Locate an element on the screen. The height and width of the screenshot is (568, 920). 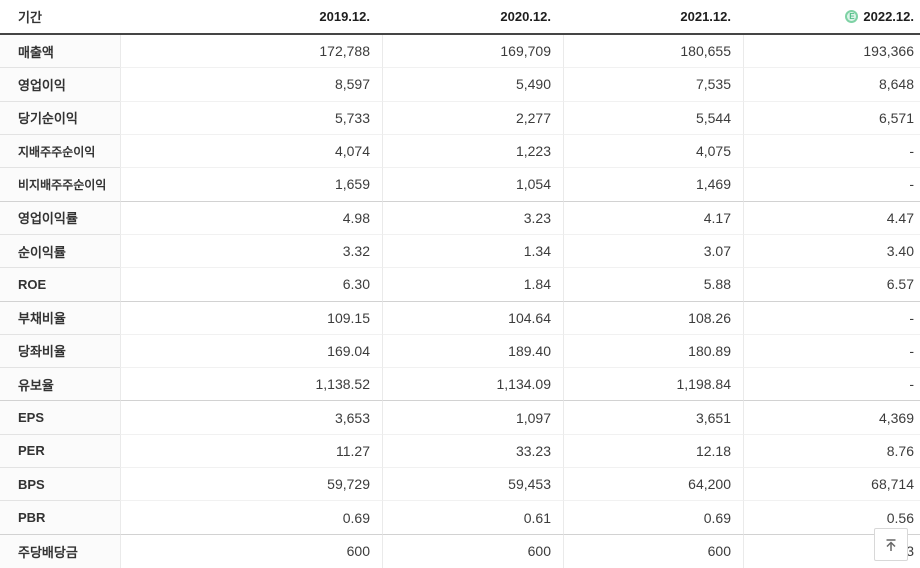
table-row-quick-ratio: 당좌비율 169.04 189.40 180.89 - is located at coordinates (460, 351).